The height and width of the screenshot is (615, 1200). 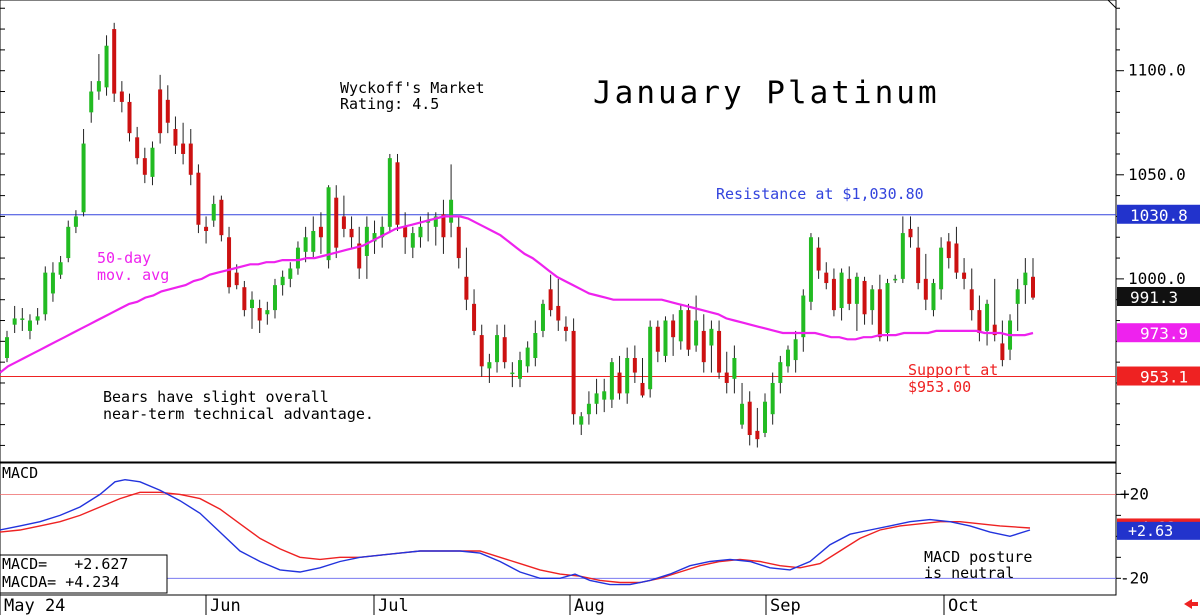 I want to click on macd-commentary-line-2: is neutral, so click(x=969, y=573).